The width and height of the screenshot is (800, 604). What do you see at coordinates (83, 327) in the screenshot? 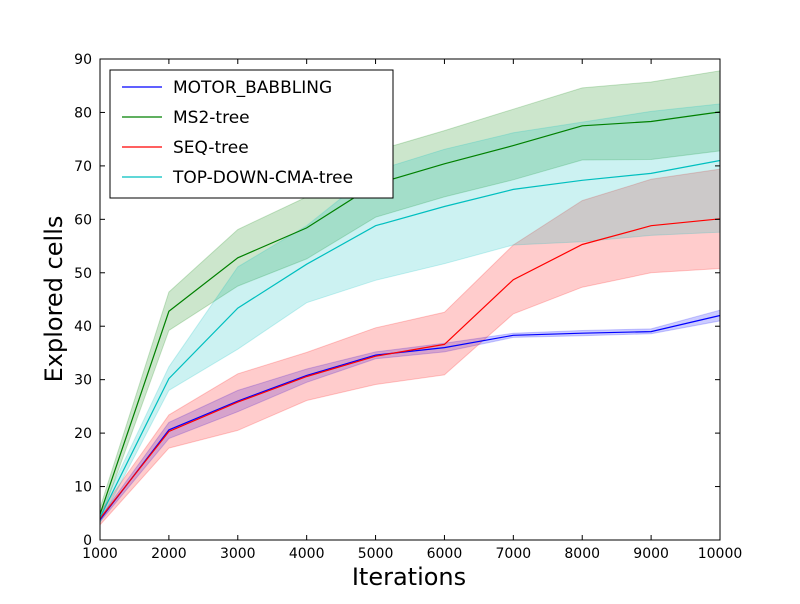
I see `y-tick-label-4: 40` at bounding box center [83, 327].